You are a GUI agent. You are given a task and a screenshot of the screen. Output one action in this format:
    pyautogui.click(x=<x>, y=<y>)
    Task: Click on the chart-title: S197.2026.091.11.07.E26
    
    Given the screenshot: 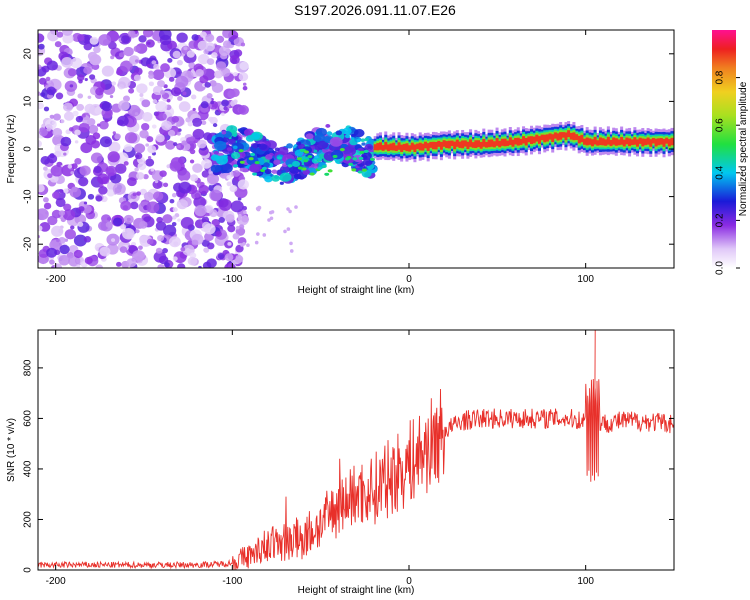 What is the action you would take?
    pyautogui.click(x=375, y=10)
    